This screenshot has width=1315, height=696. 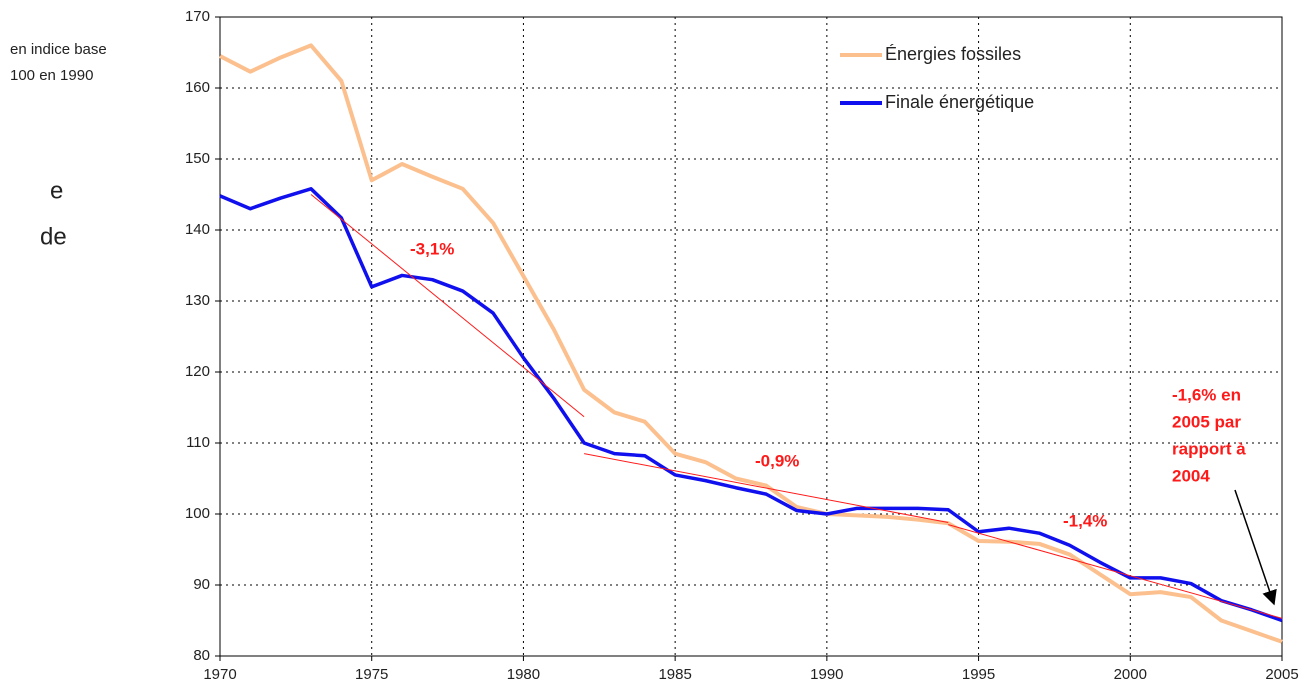 What do you see at coordinates (959, 102) in the screenshot?
I see `legend-label: Finale énergétique` at bounding box center [959, 102].